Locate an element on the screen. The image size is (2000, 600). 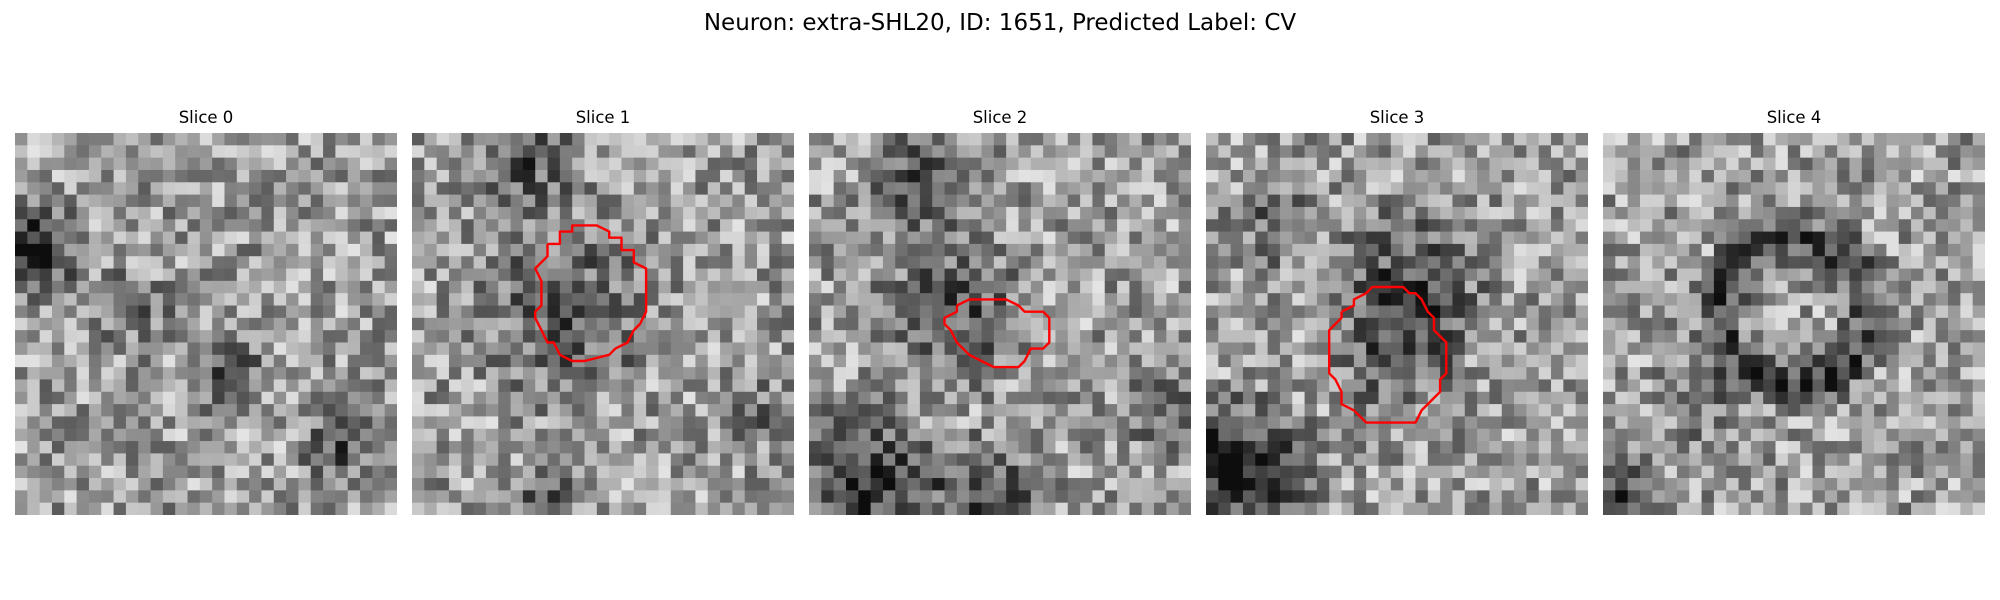
slice-title: Slice 4 is located at coordinates (1794, 117).